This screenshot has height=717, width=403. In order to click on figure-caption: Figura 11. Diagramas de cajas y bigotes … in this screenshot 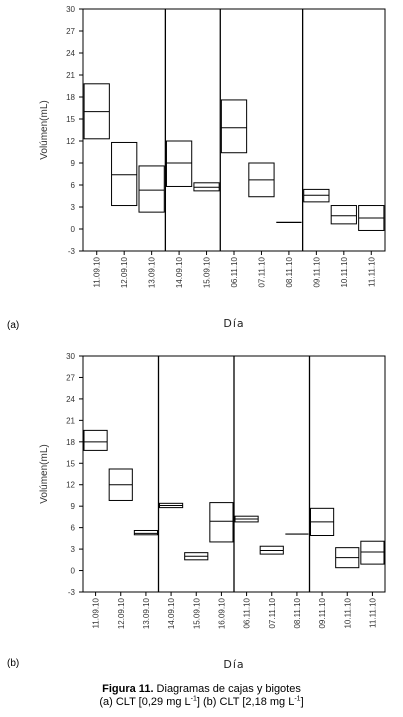, I will do `click(201, 696)`.